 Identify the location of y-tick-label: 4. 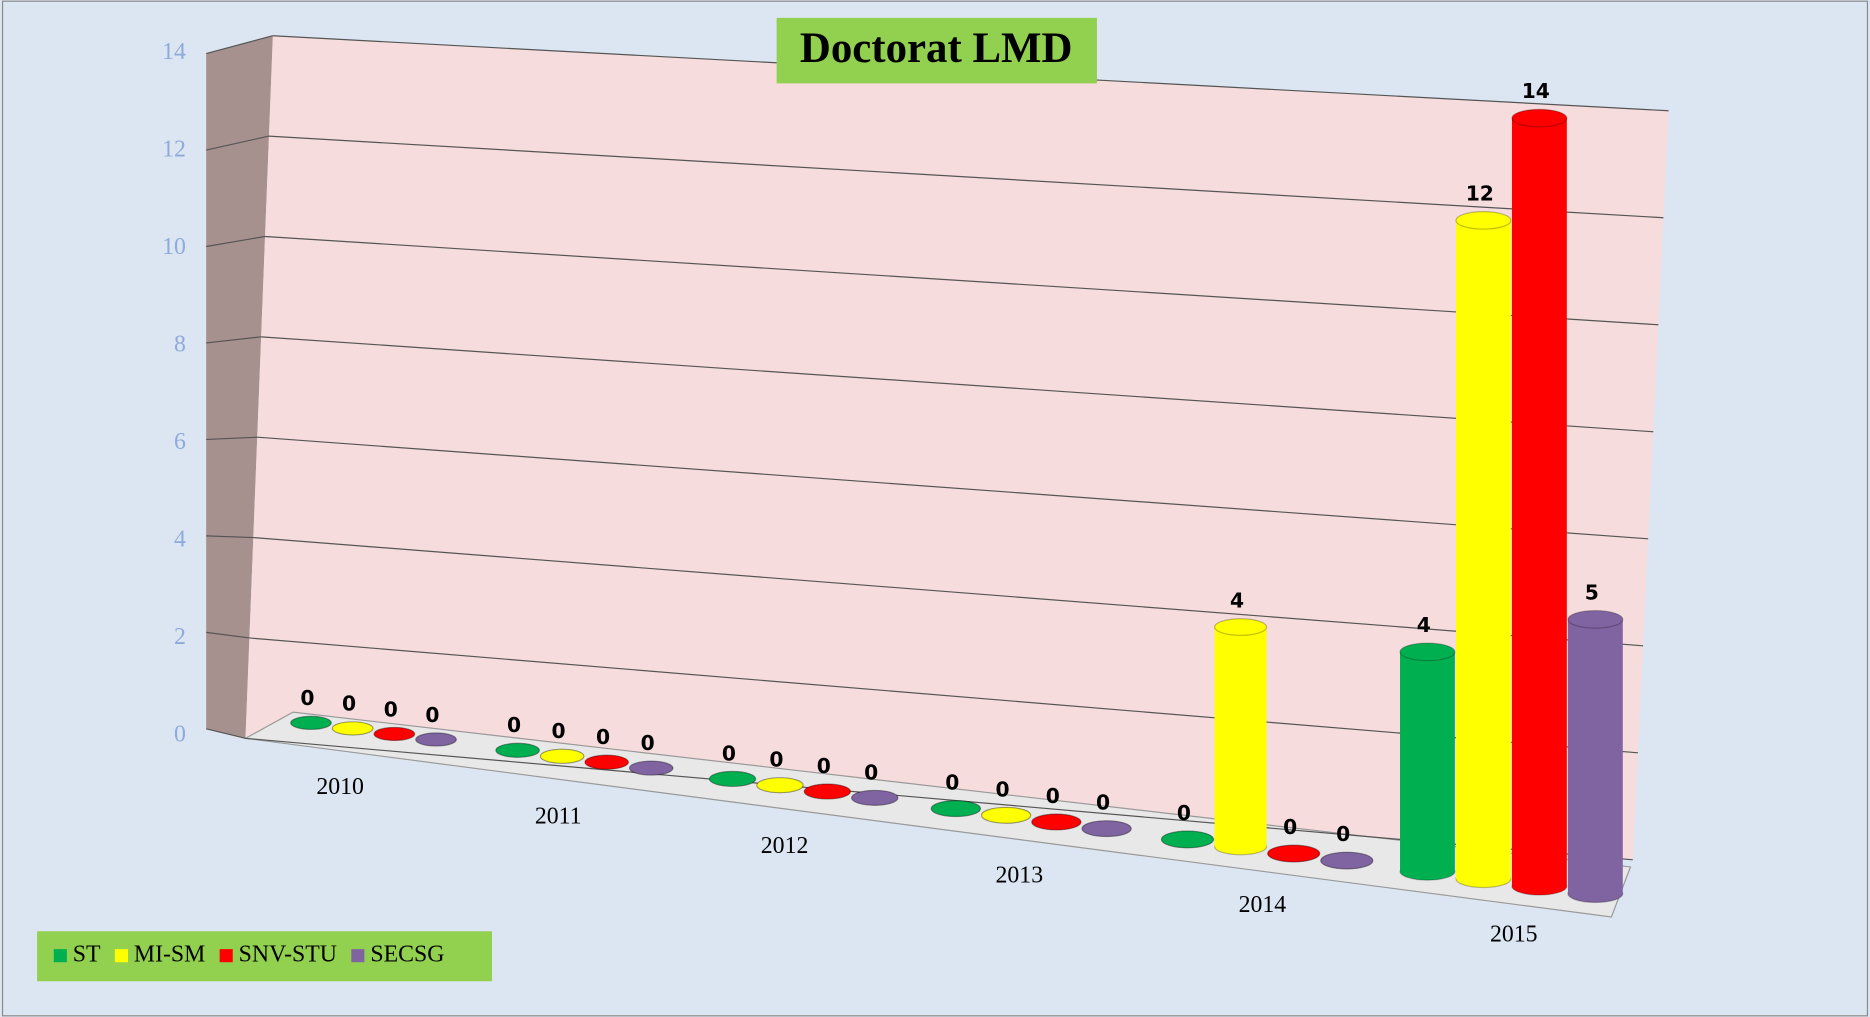
(180, 539).